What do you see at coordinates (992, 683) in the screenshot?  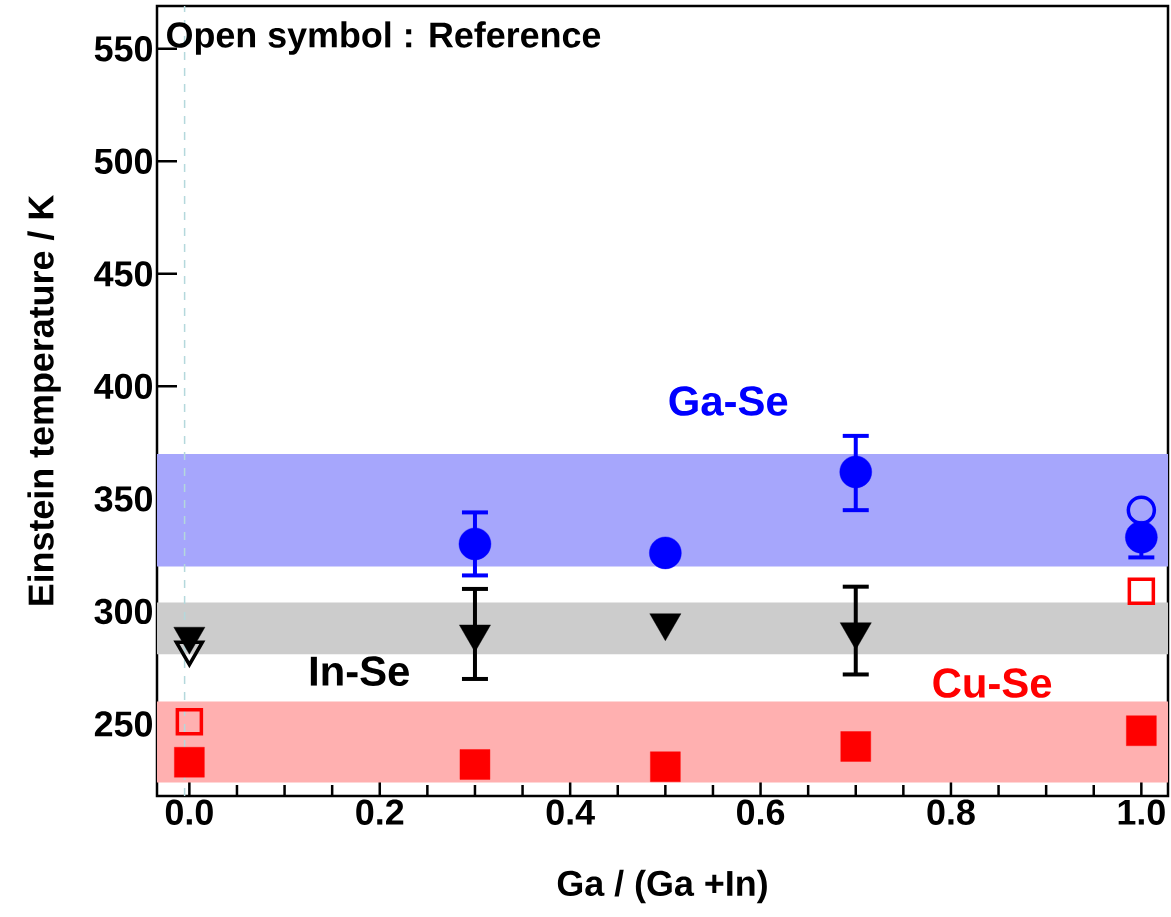 I see `annotation: Cu-Se` at bounding box center [992, 683].